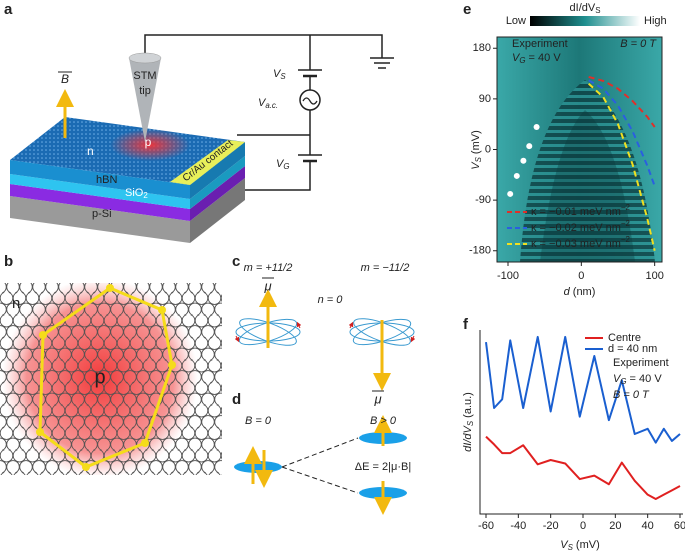 The width and height of the screenshot is (685, 553). What do you see at coordinates (482, 48) in the screenshot?
I see `y-tick-label: 180` at bounding box center [482, 48].